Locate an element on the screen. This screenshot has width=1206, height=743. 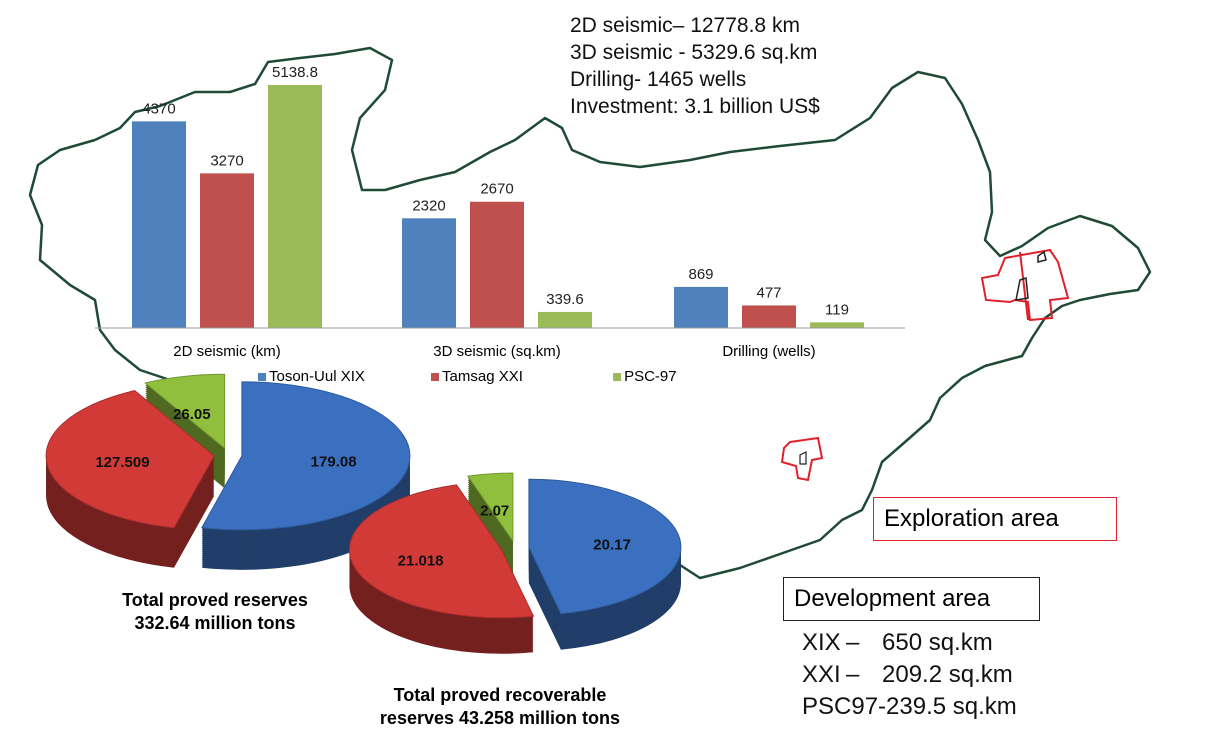
exploration-area-south is located at coordinates (802, 459).